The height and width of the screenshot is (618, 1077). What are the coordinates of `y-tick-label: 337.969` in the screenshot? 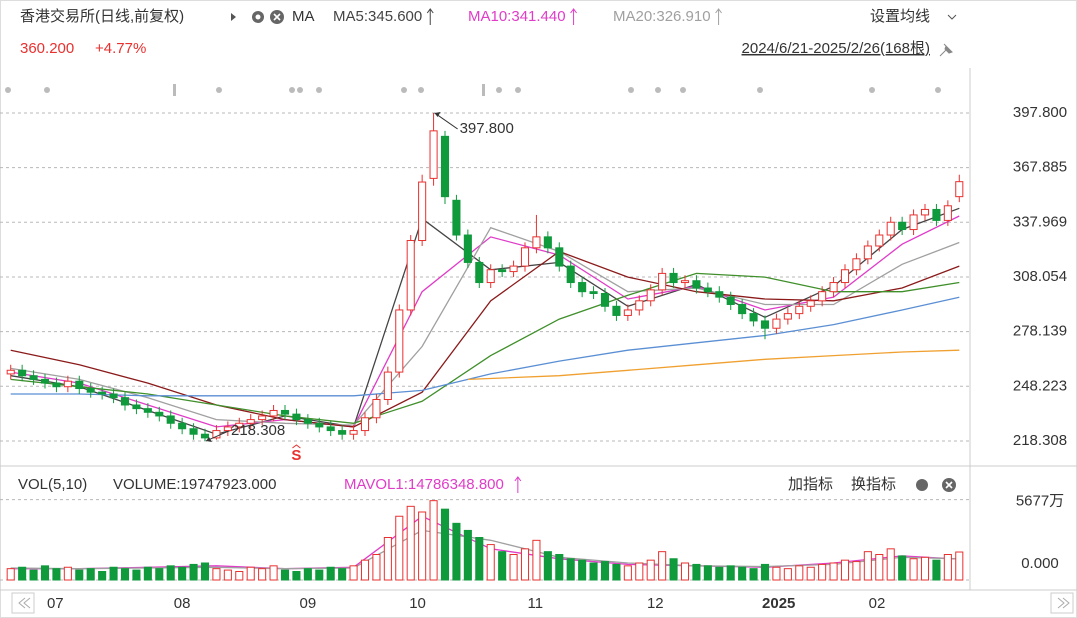 It's located at (1040, 221).